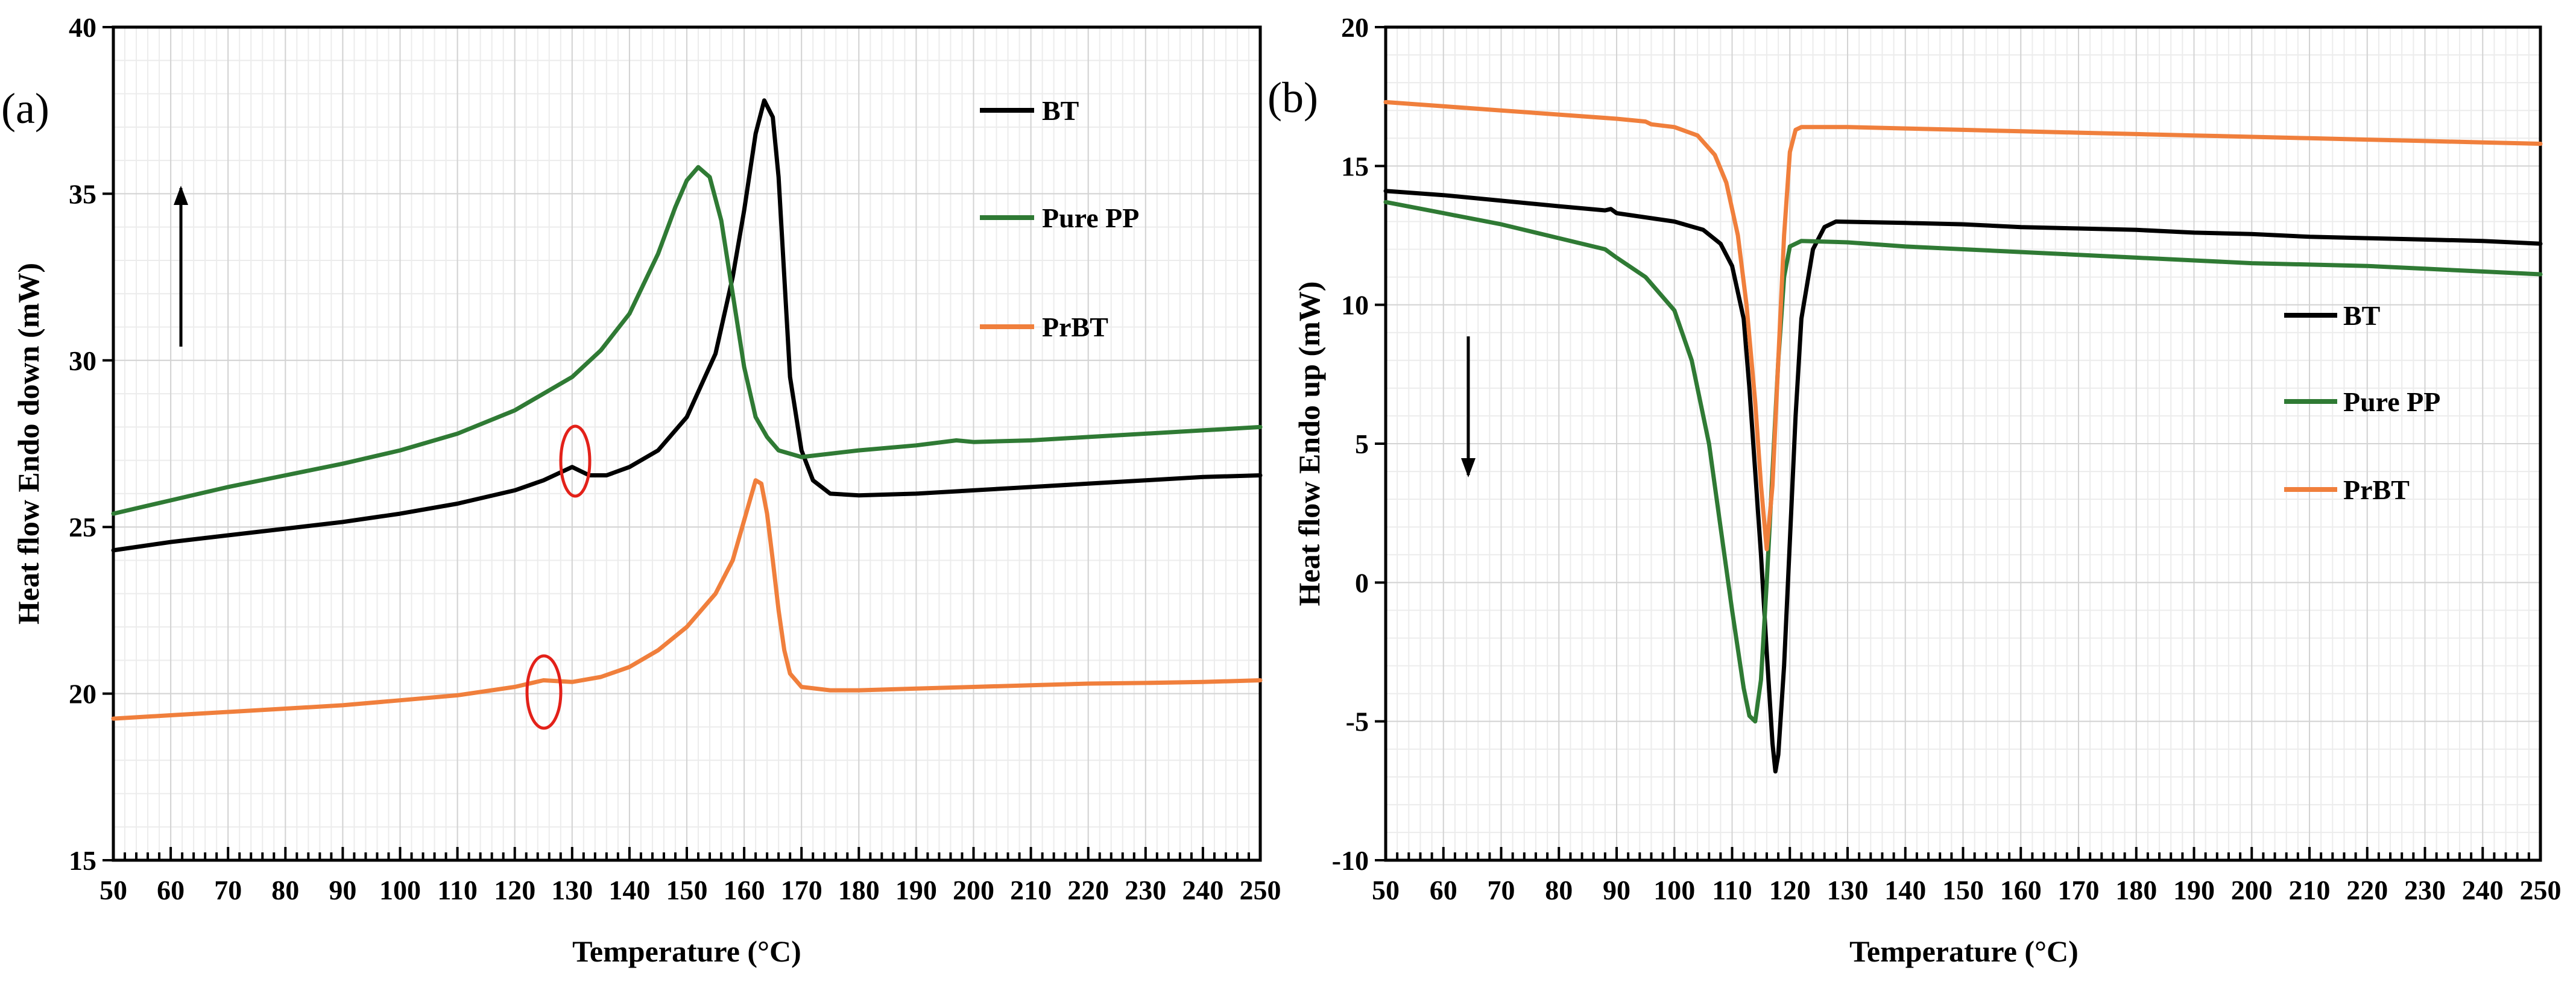  Describe the element at coordinates (25, 109) in the screenshot. I see `panel-label: (a)` at that location.